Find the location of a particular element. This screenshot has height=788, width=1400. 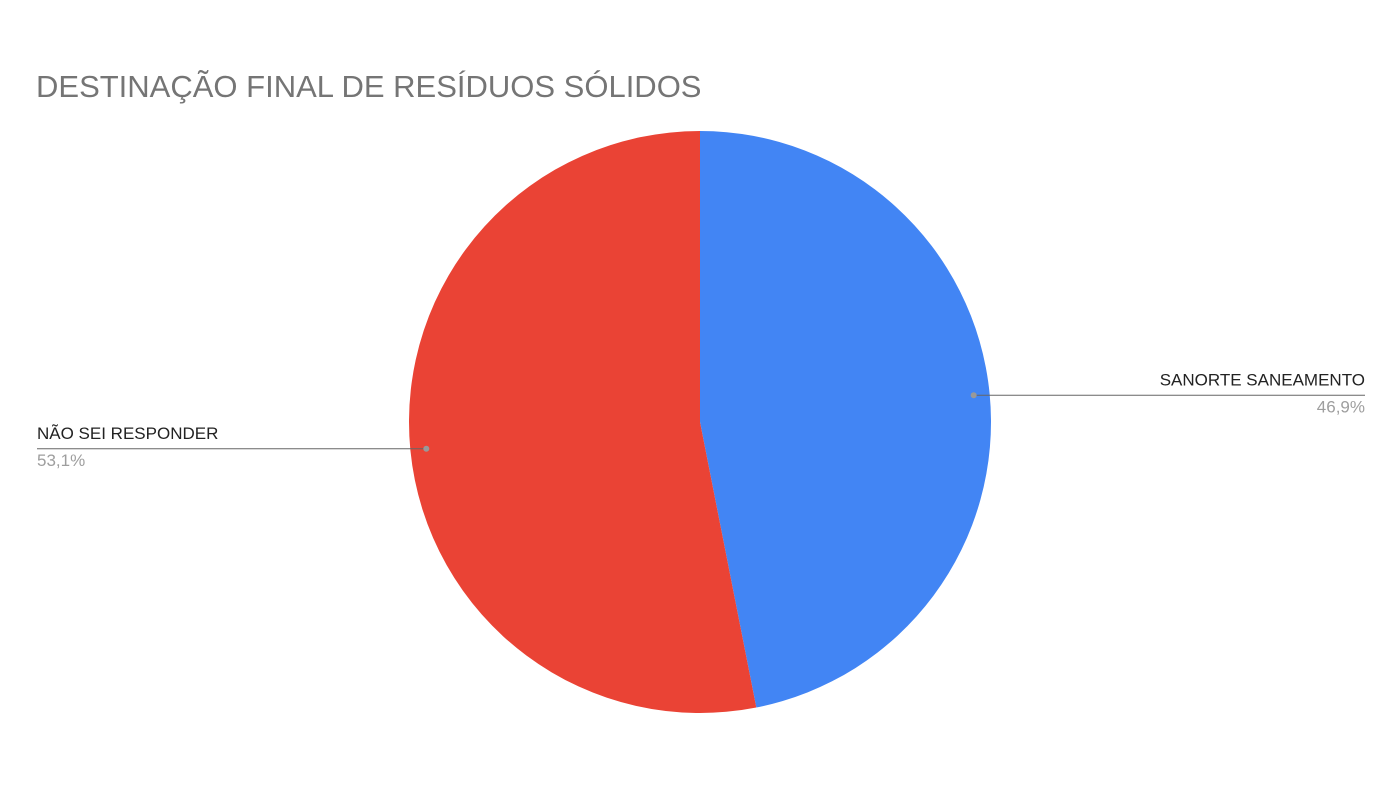

slice-value-label: 53,1% is located at coordinates (61, 460).